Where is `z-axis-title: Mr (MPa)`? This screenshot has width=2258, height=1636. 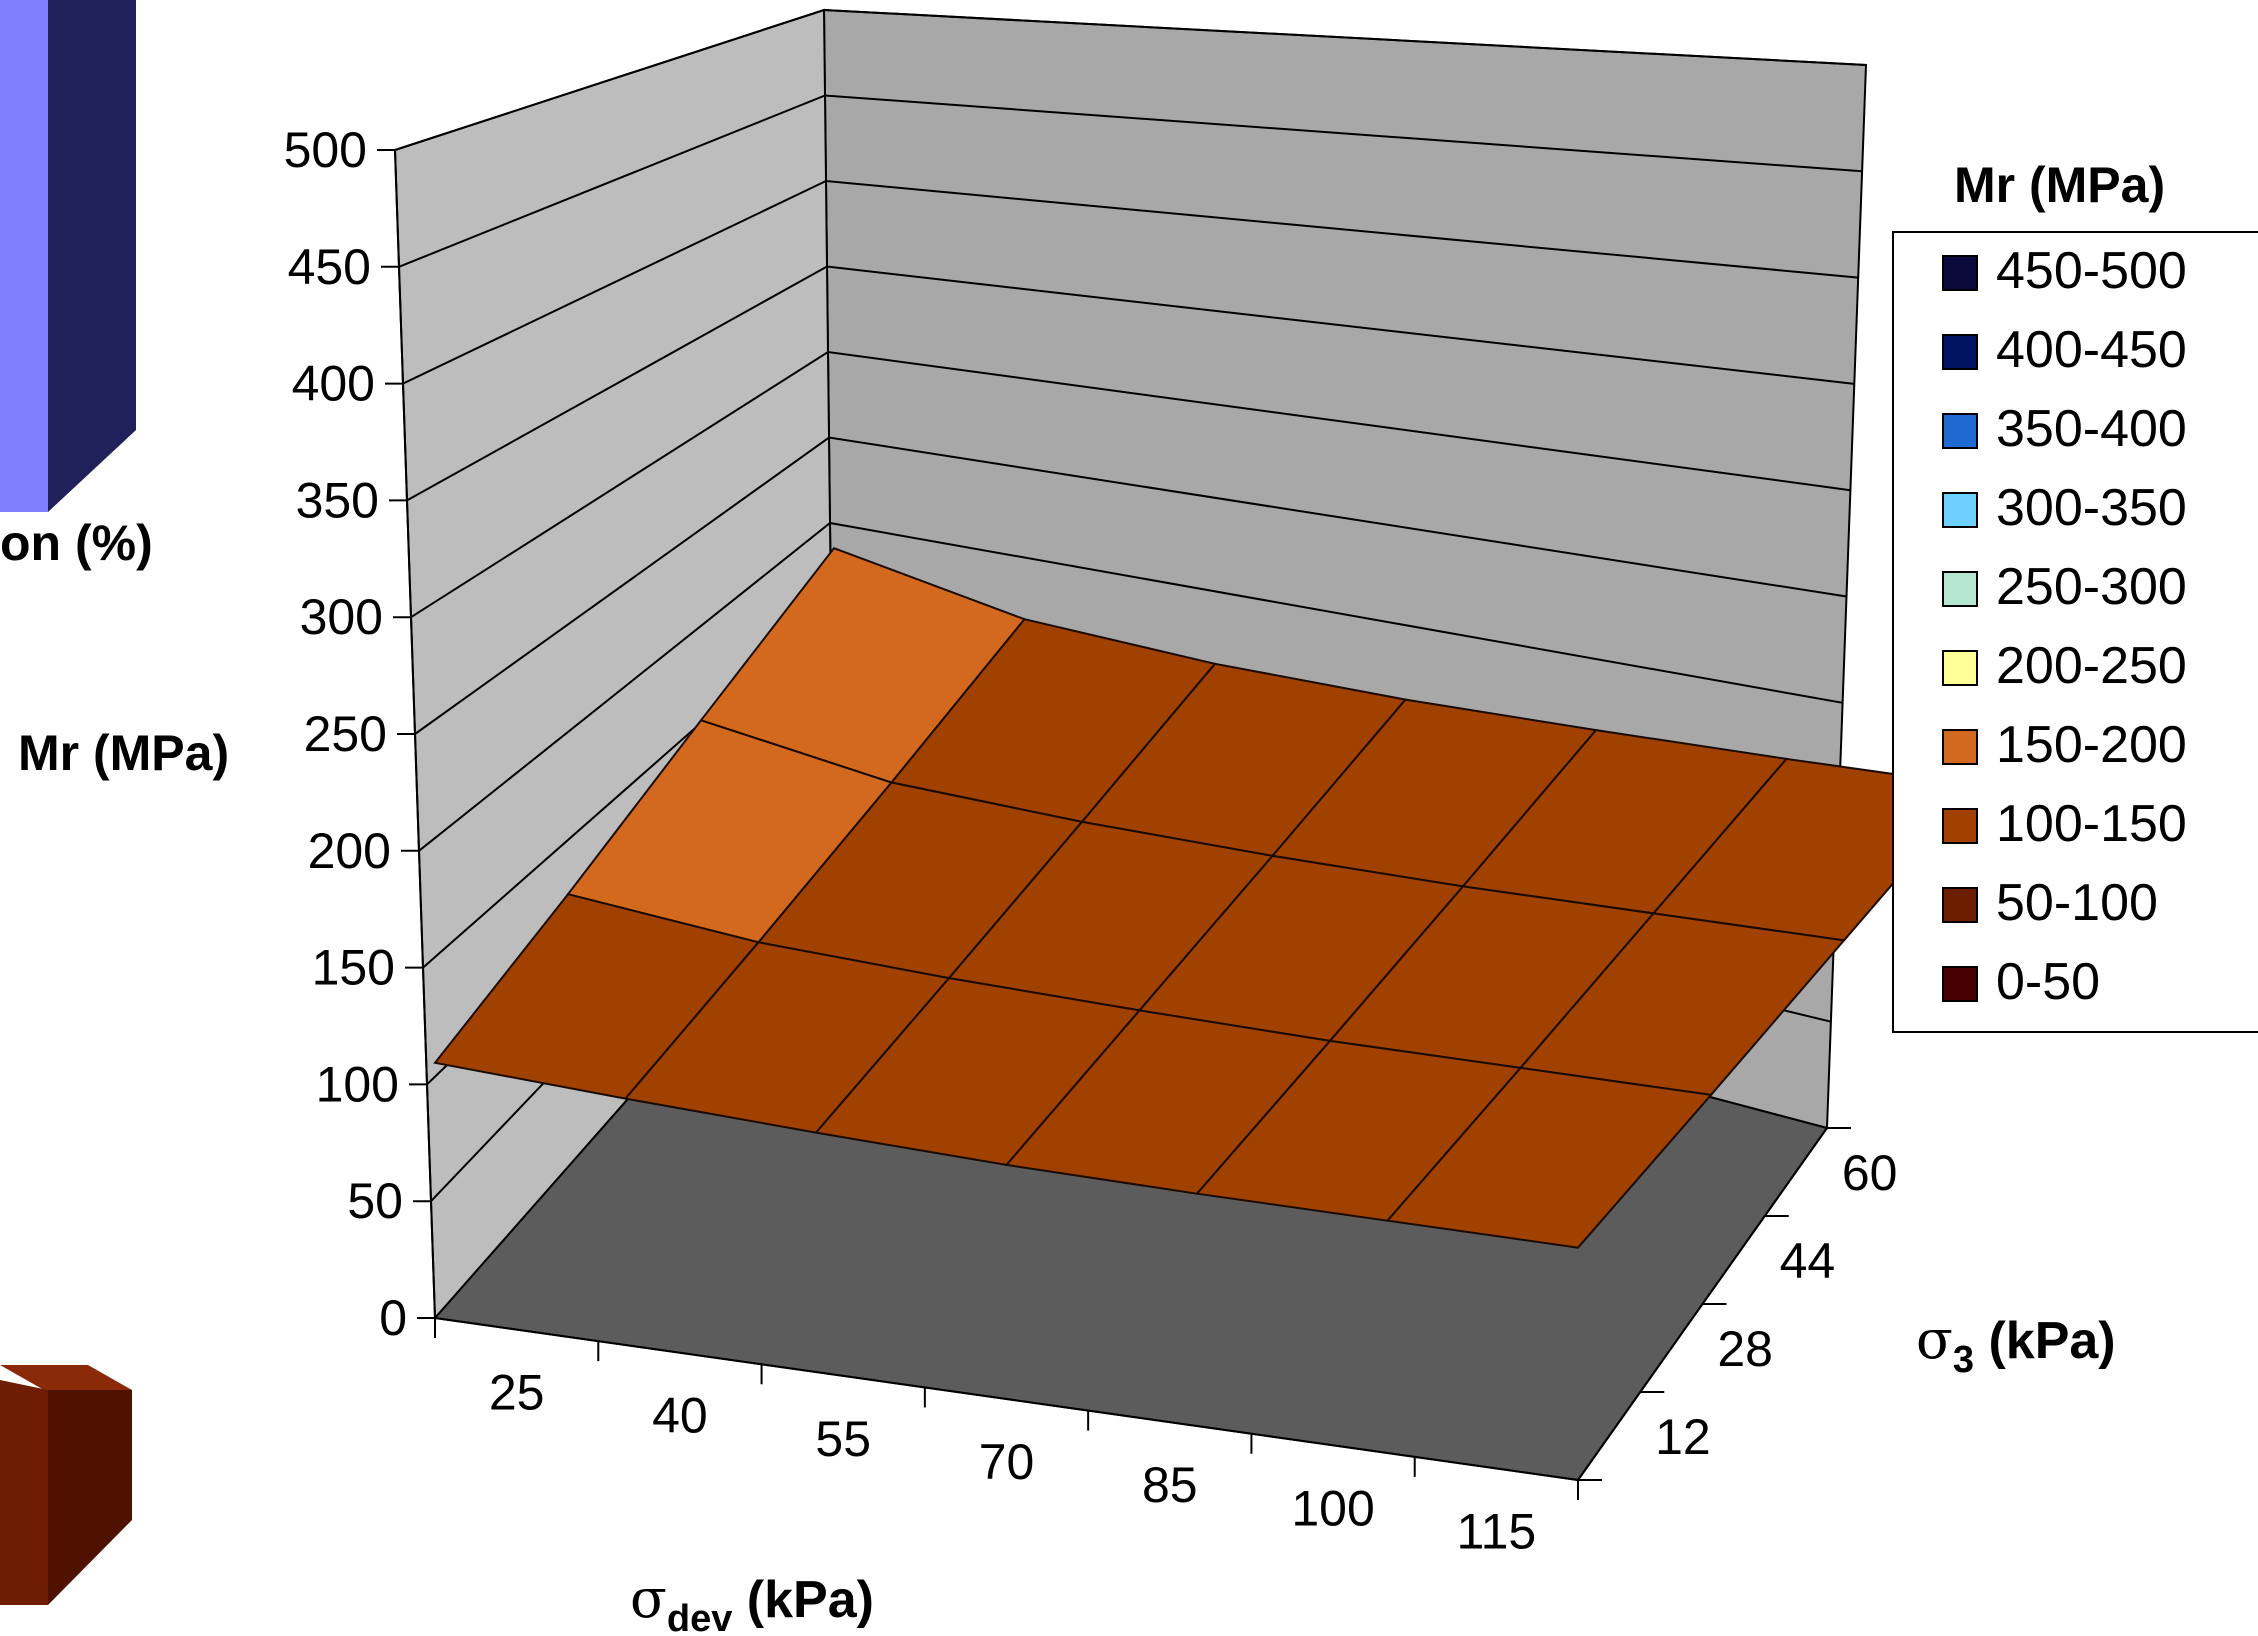
z-axis-title: Mr (MPa) is located at coordinates (123, 753).